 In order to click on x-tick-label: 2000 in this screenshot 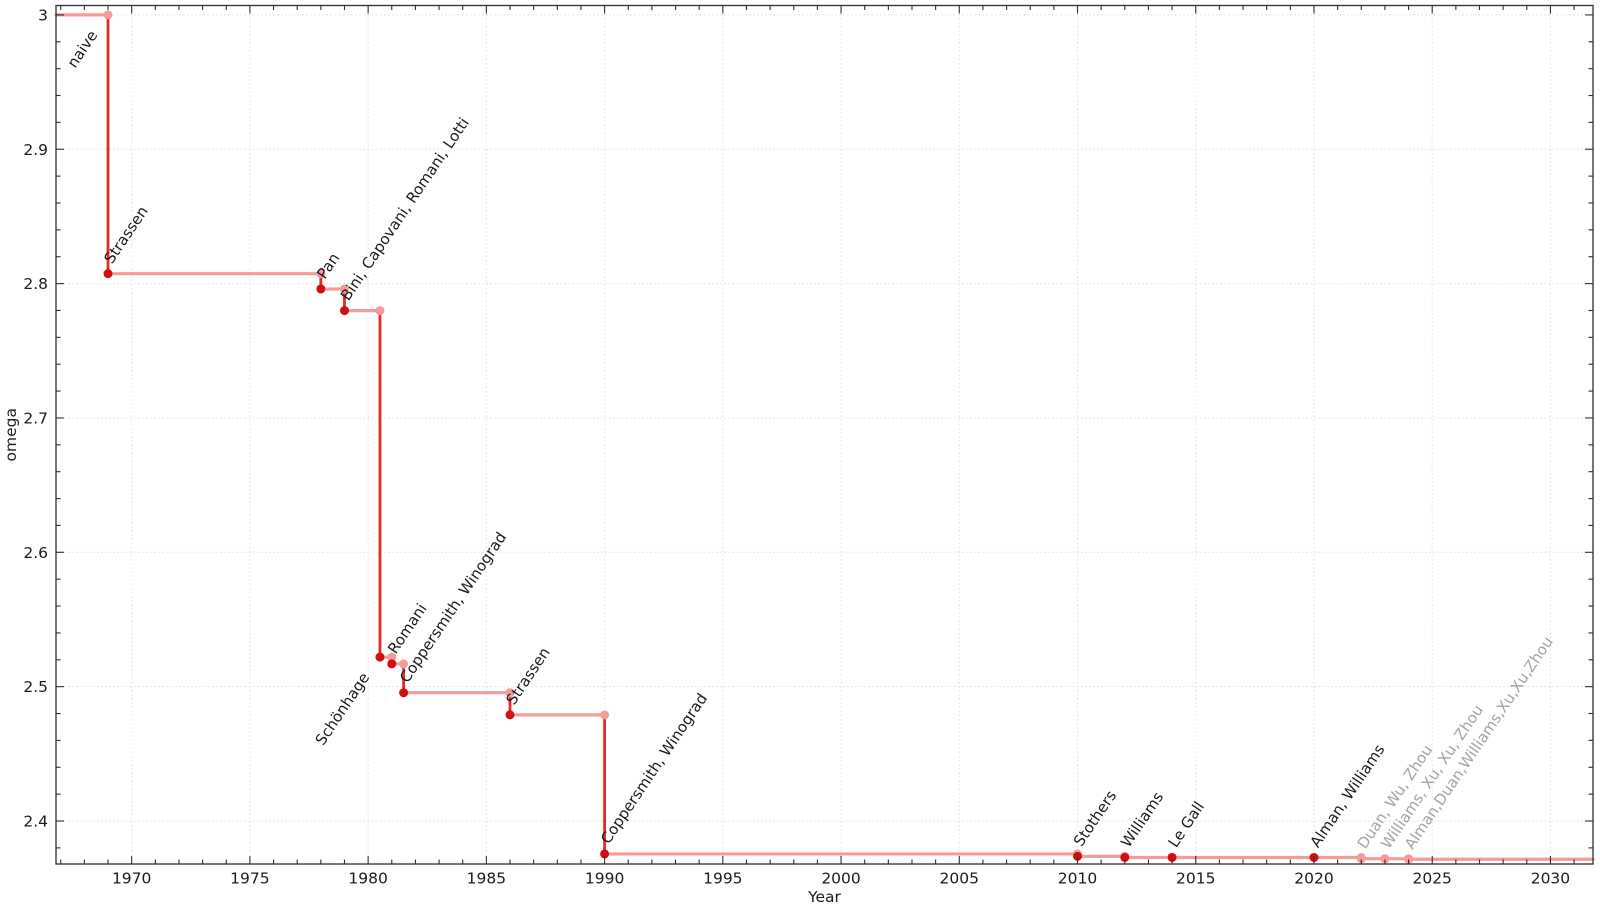, I will do `click(840, 879)`.